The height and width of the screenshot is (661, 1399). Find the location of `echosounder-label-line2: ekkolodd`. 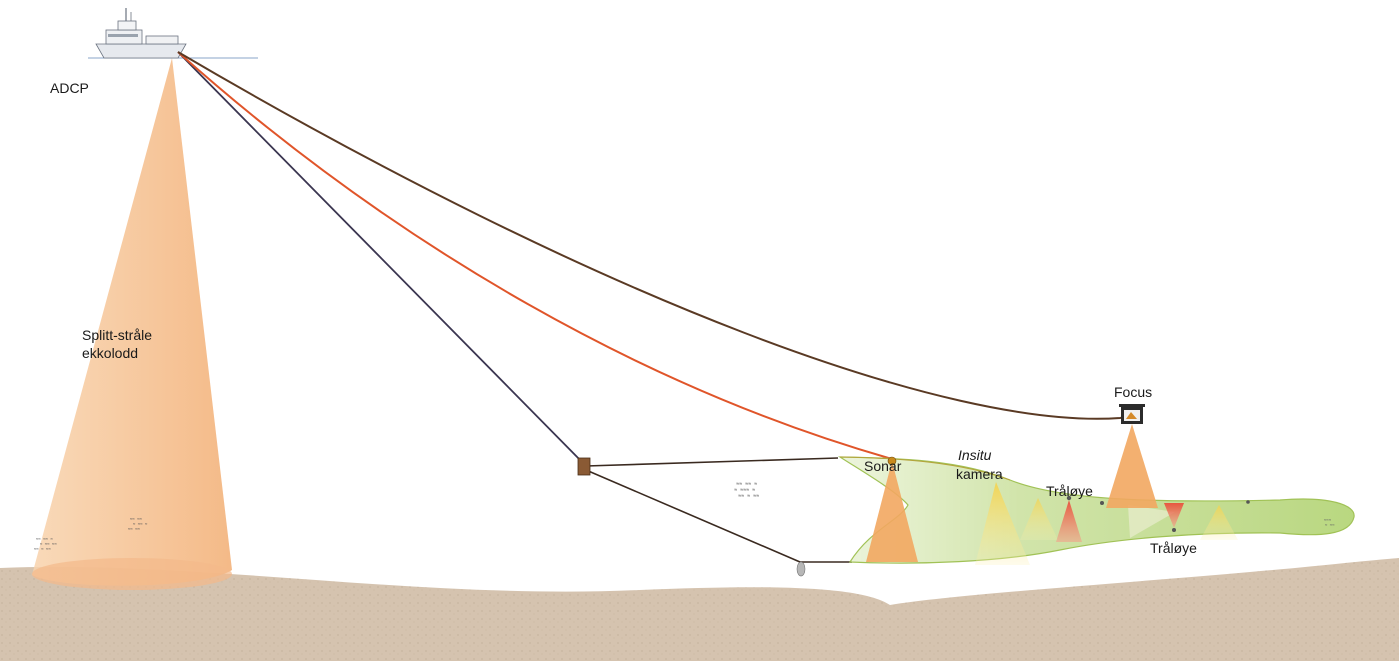

echosounder-label-line2: ekkolodd is located at coordinates (110, 353).